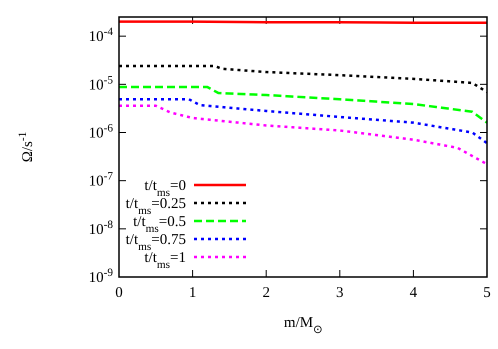 The height and width of the screenshot is (349, 498). Describe the element at coordinates (101, 228) in the screenshot. I see `y-tick-label: 10$^{-8}$` at that location.